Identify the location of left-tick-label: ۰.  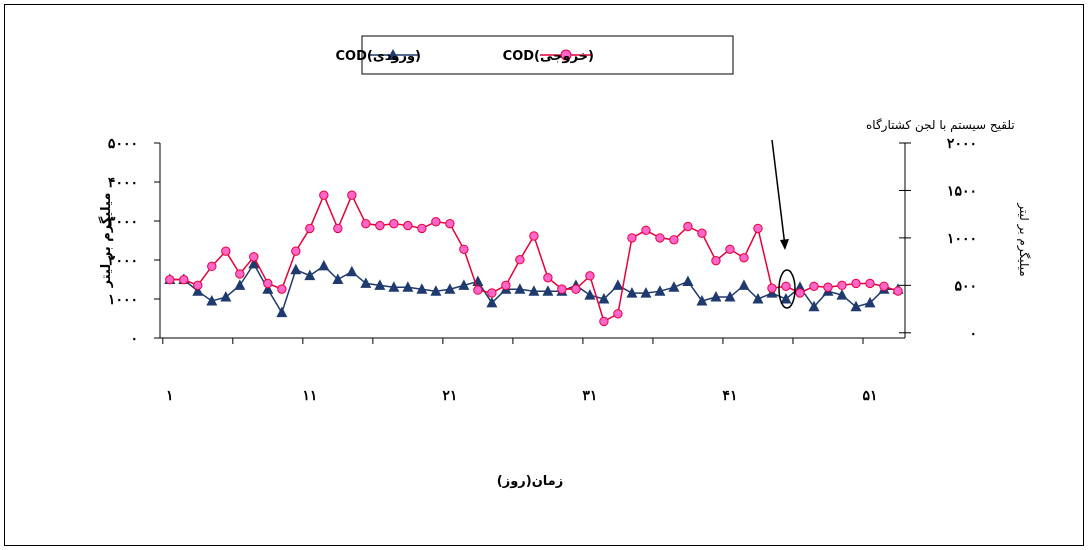
(134, 339).